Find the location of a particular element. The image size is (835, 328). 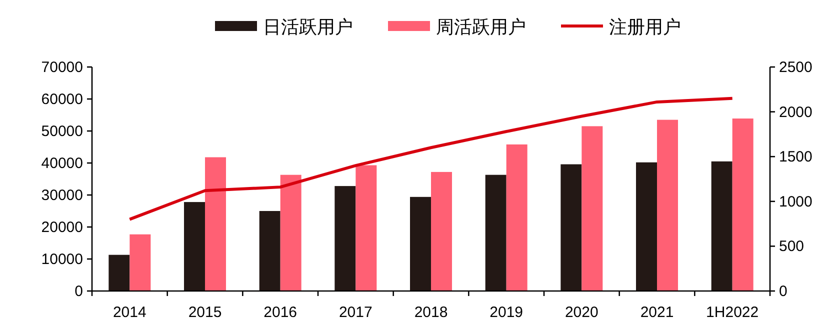

y-tick-label: 60000 is located at coordinates (62, 99).